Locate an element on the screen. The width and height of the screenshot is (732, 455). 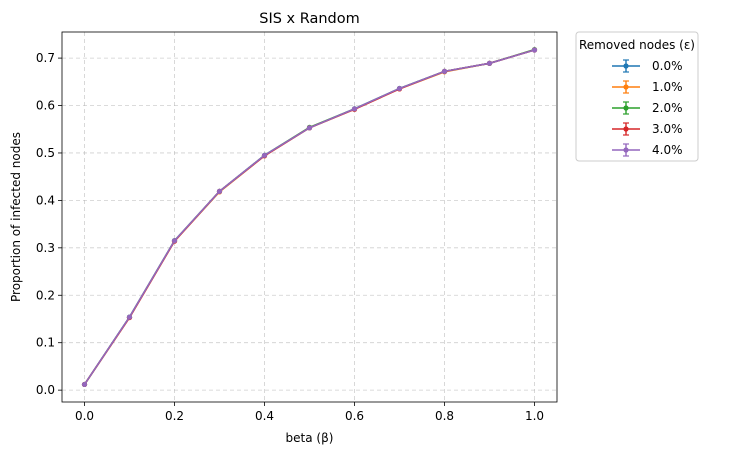
legend-label: 4.0% is located at coordinates (667, 150).